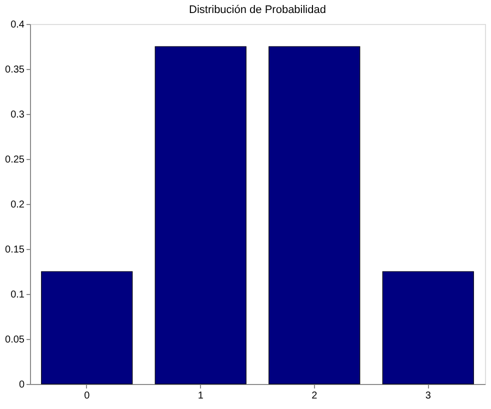 The width and height of the screenshot is (491, 409). Describe the element at coordinates (257, 10) in the screenshot. I see `chart-title: Distribución de Probabilidad` at that location.